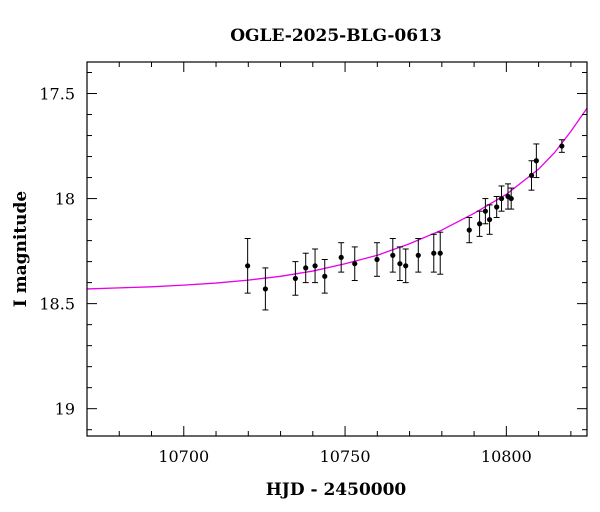 Image resolution: width=600 pixels, height=512 pixels. Describe the element at coordinates (57, 94) in the screenshot. I see `y-tick-label: 17.5` at that location.